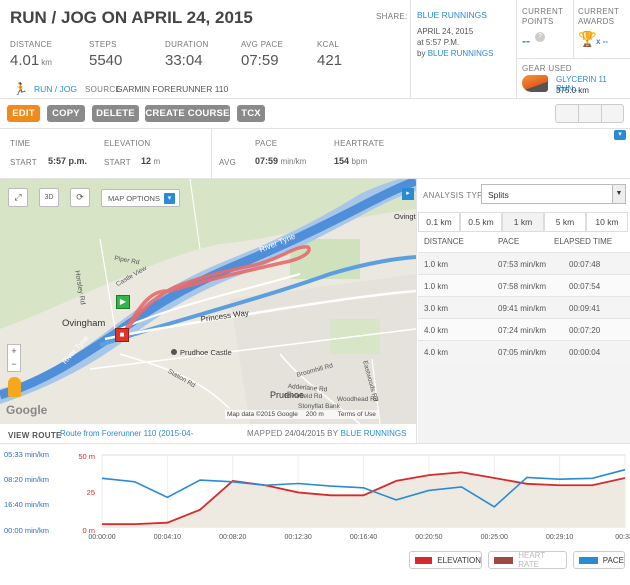 The width and height of the screenshot is (630, 585). I want to click on split-row: 4.0 km 07:05 min/km 00:00:04, so click(524, 351).